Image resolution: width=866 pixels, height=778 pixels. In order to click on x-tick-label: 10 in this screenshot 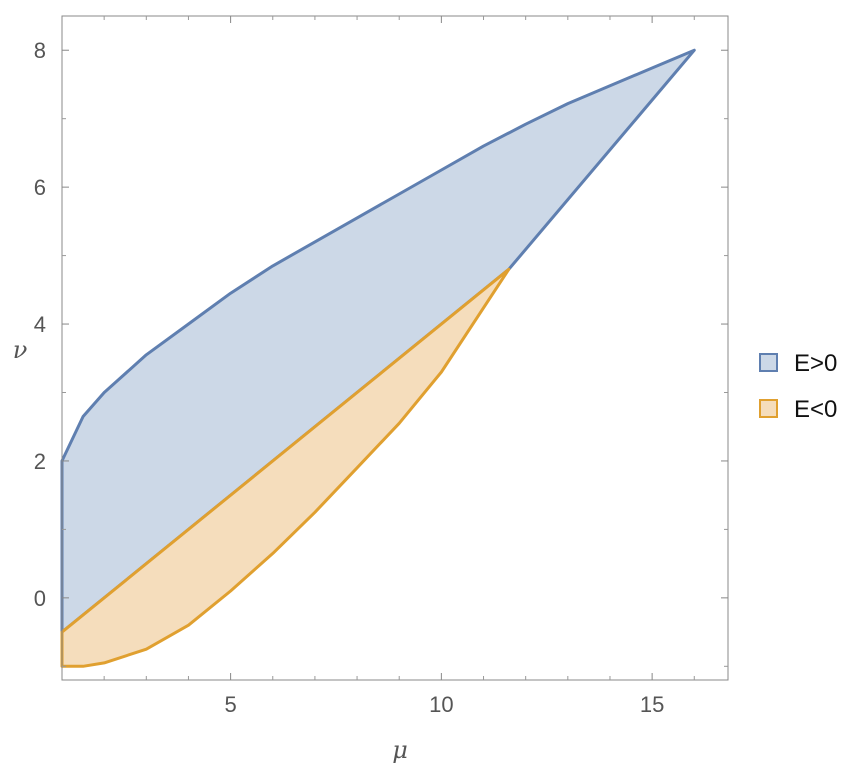, I will do `click(441, 704)`.